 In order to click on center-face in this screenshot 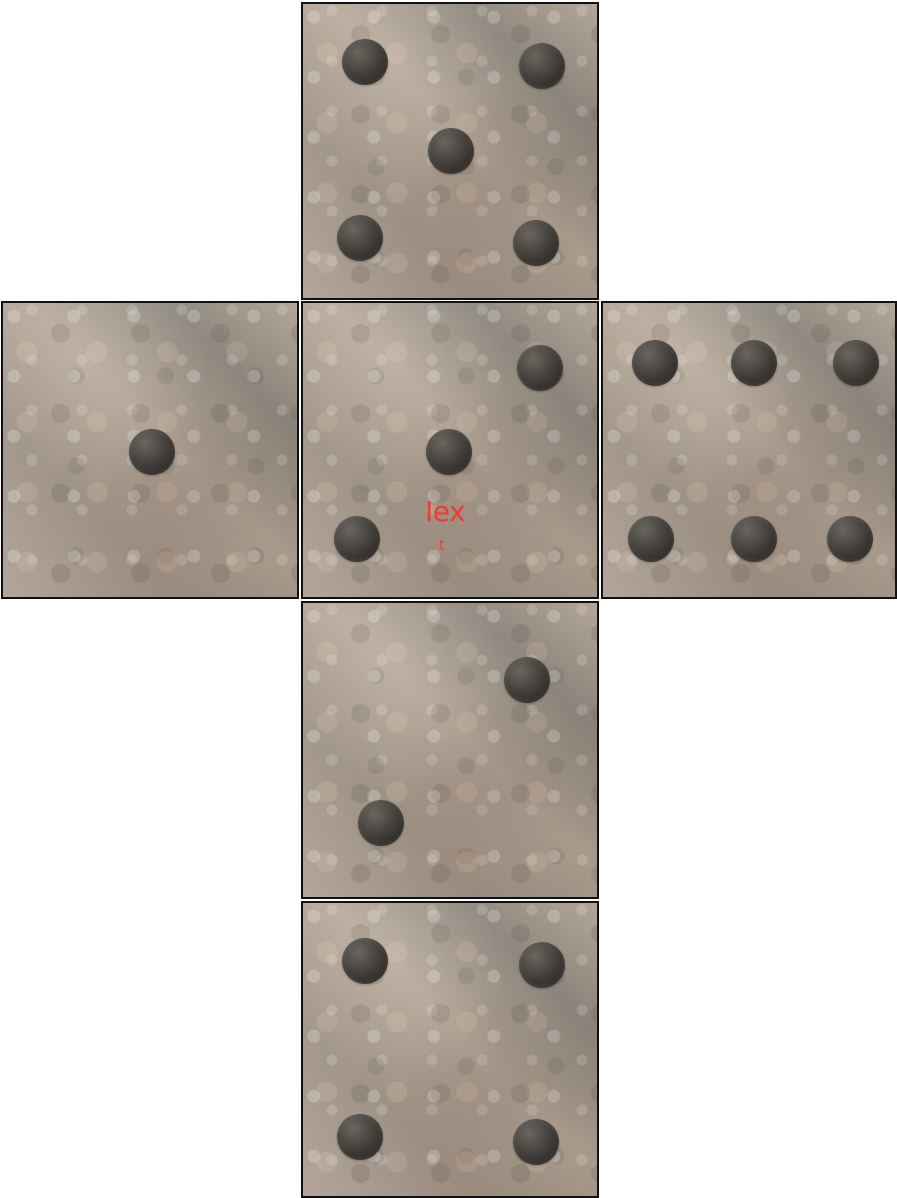, I will do `click(450, 450)`.